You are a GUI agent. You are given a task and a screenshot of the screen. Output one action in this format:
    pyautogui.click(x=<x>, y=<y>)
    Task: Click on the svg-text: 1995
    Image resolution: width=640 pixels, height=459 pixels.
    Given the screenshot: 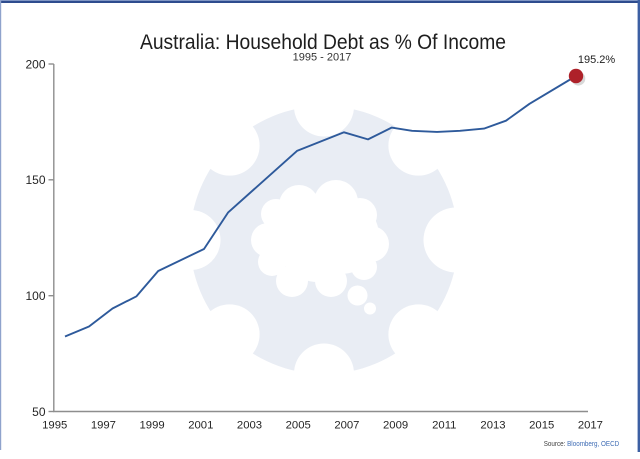 What is the action you would take?
    pyautogui.click(x=54, y=426)
    